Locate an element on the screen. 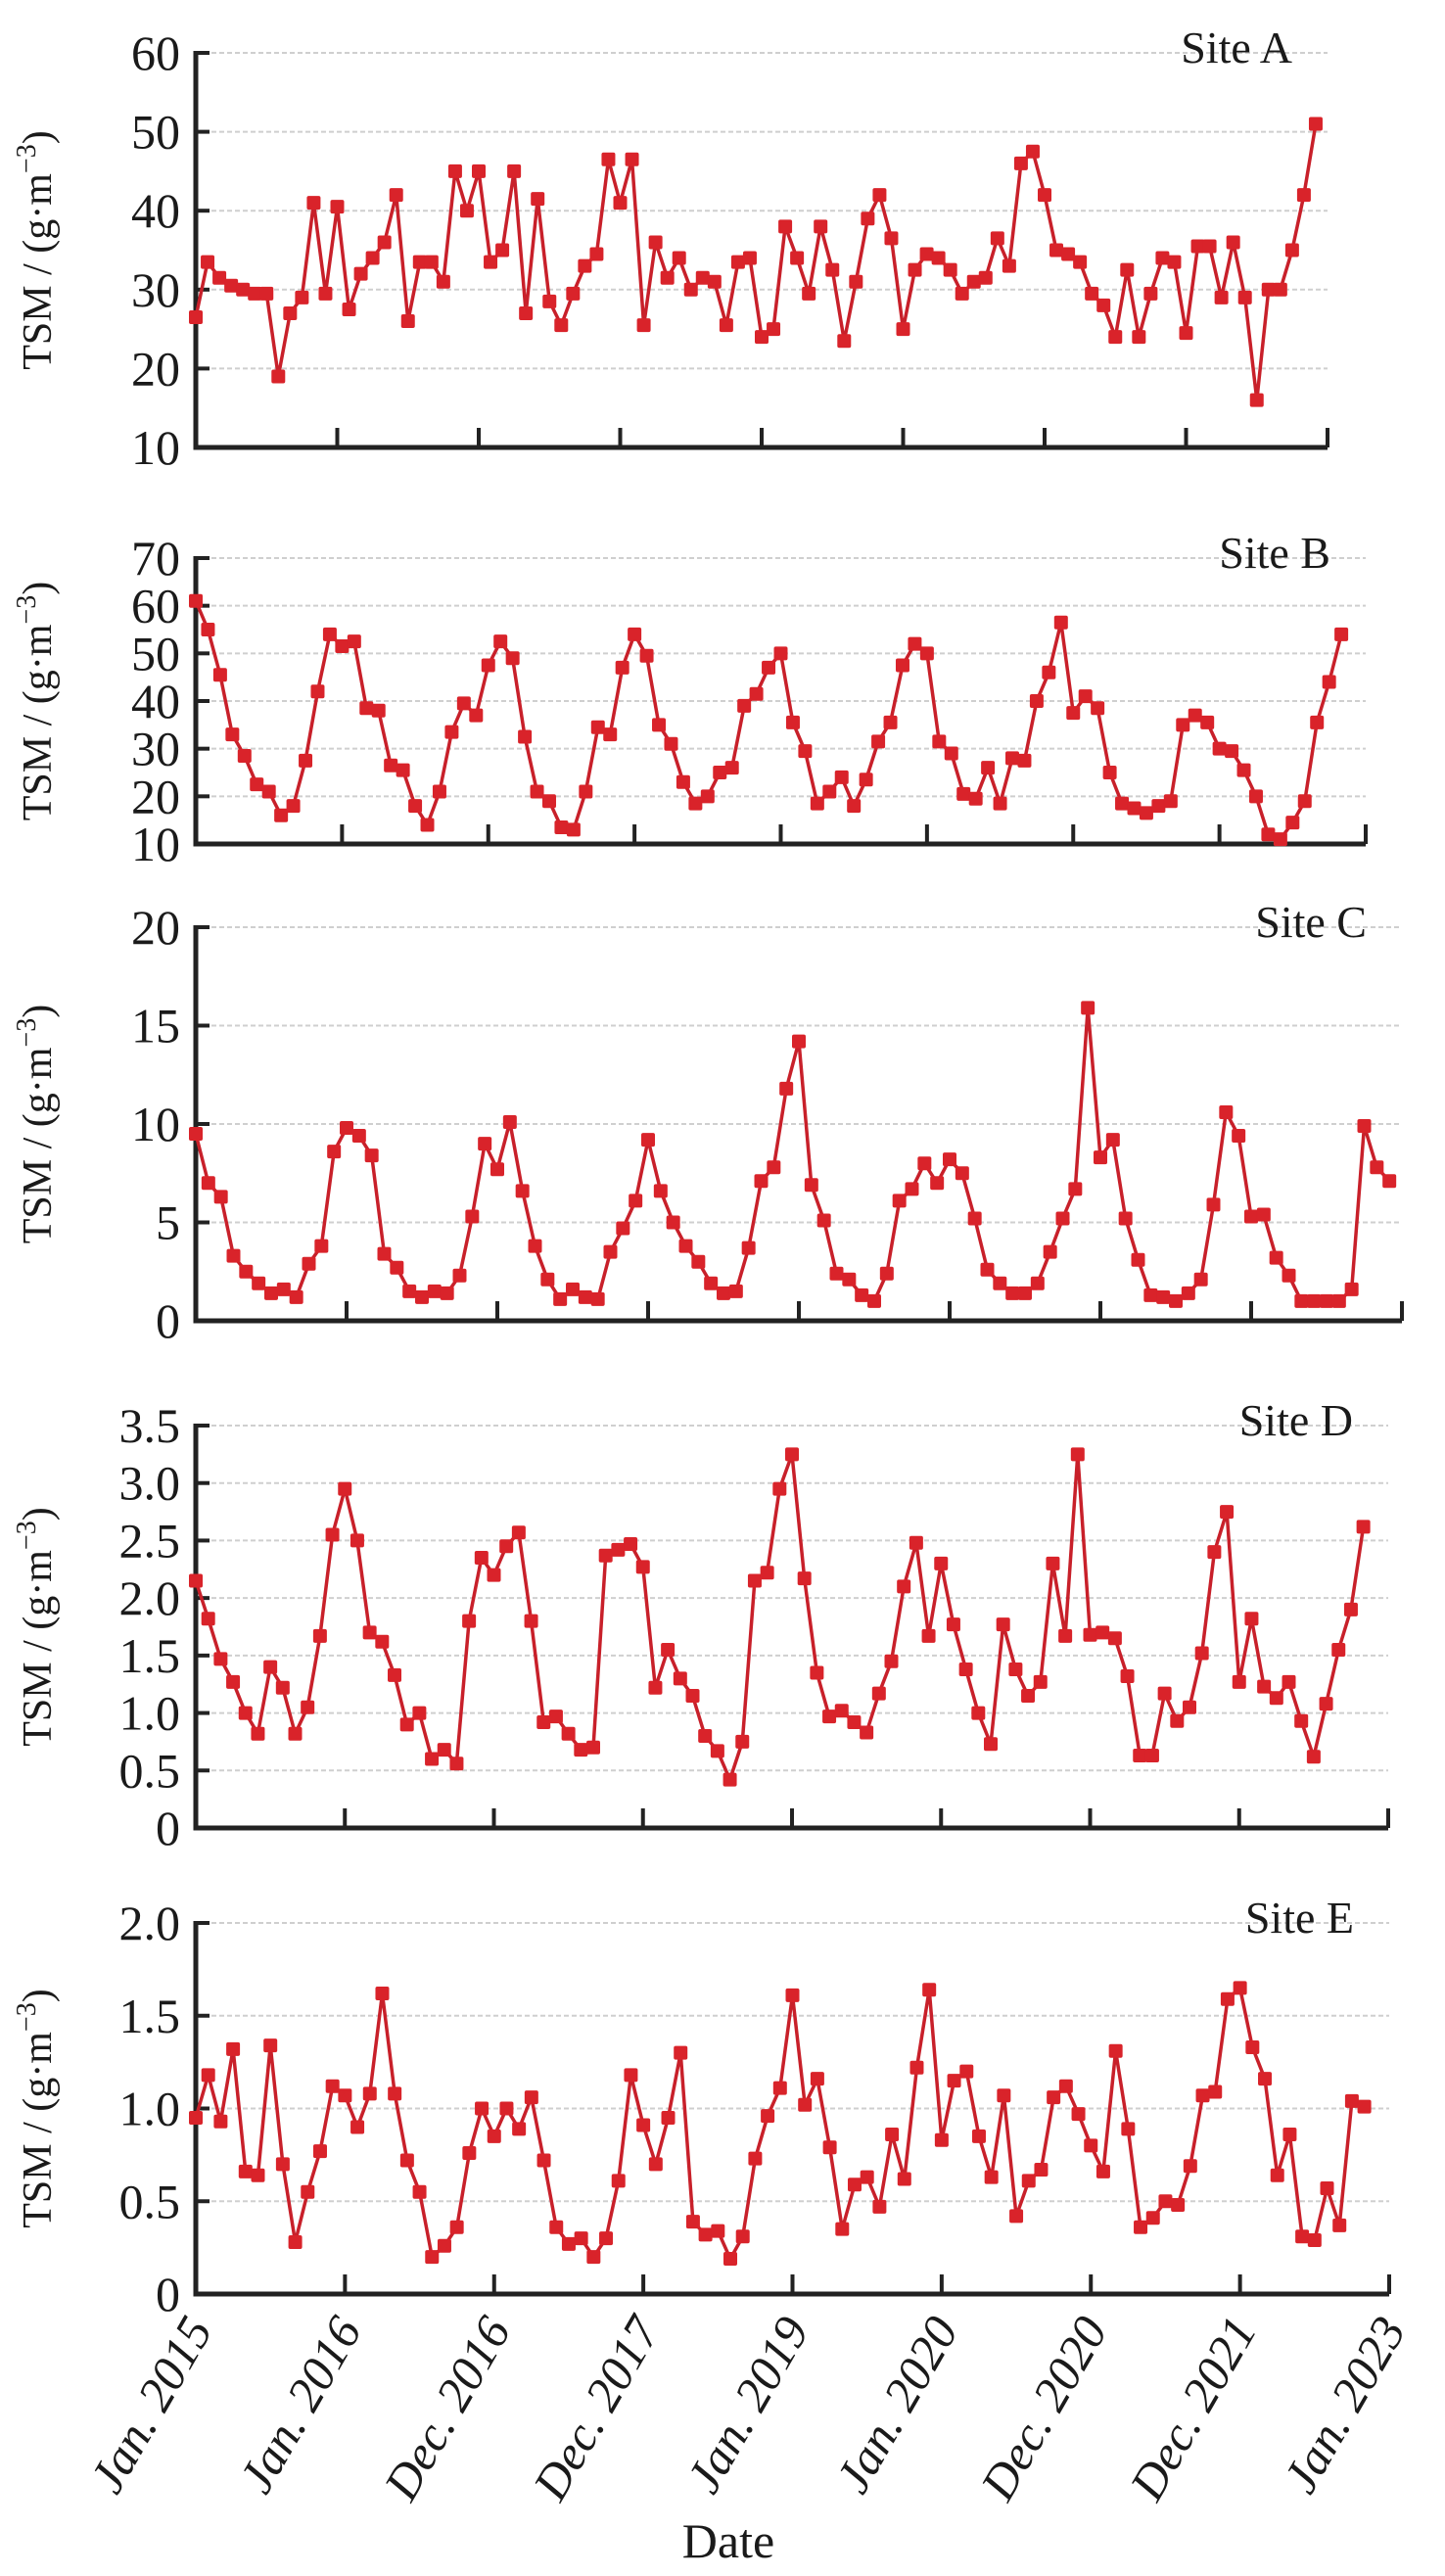 The image size is (1445, 2576). y-axis-title-main: TSM / (g·m is located at coordinates (39, 271).